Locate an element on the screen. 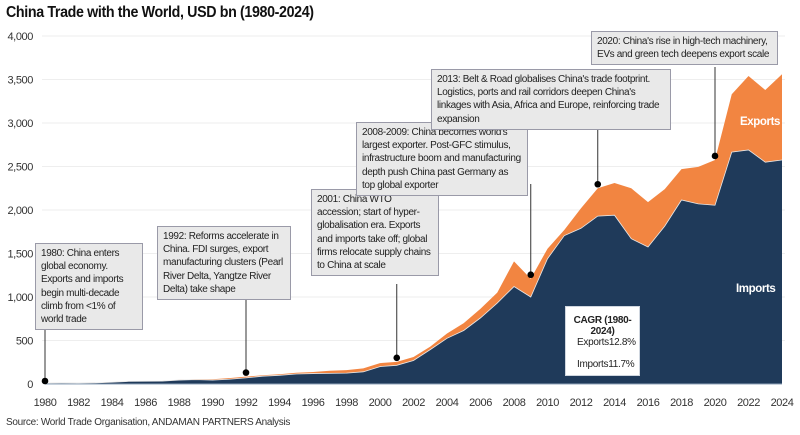 Image resolution: width=800 pixels, height=435 pixels. y-tick-label: 500 is located at coordinates (24, 342).